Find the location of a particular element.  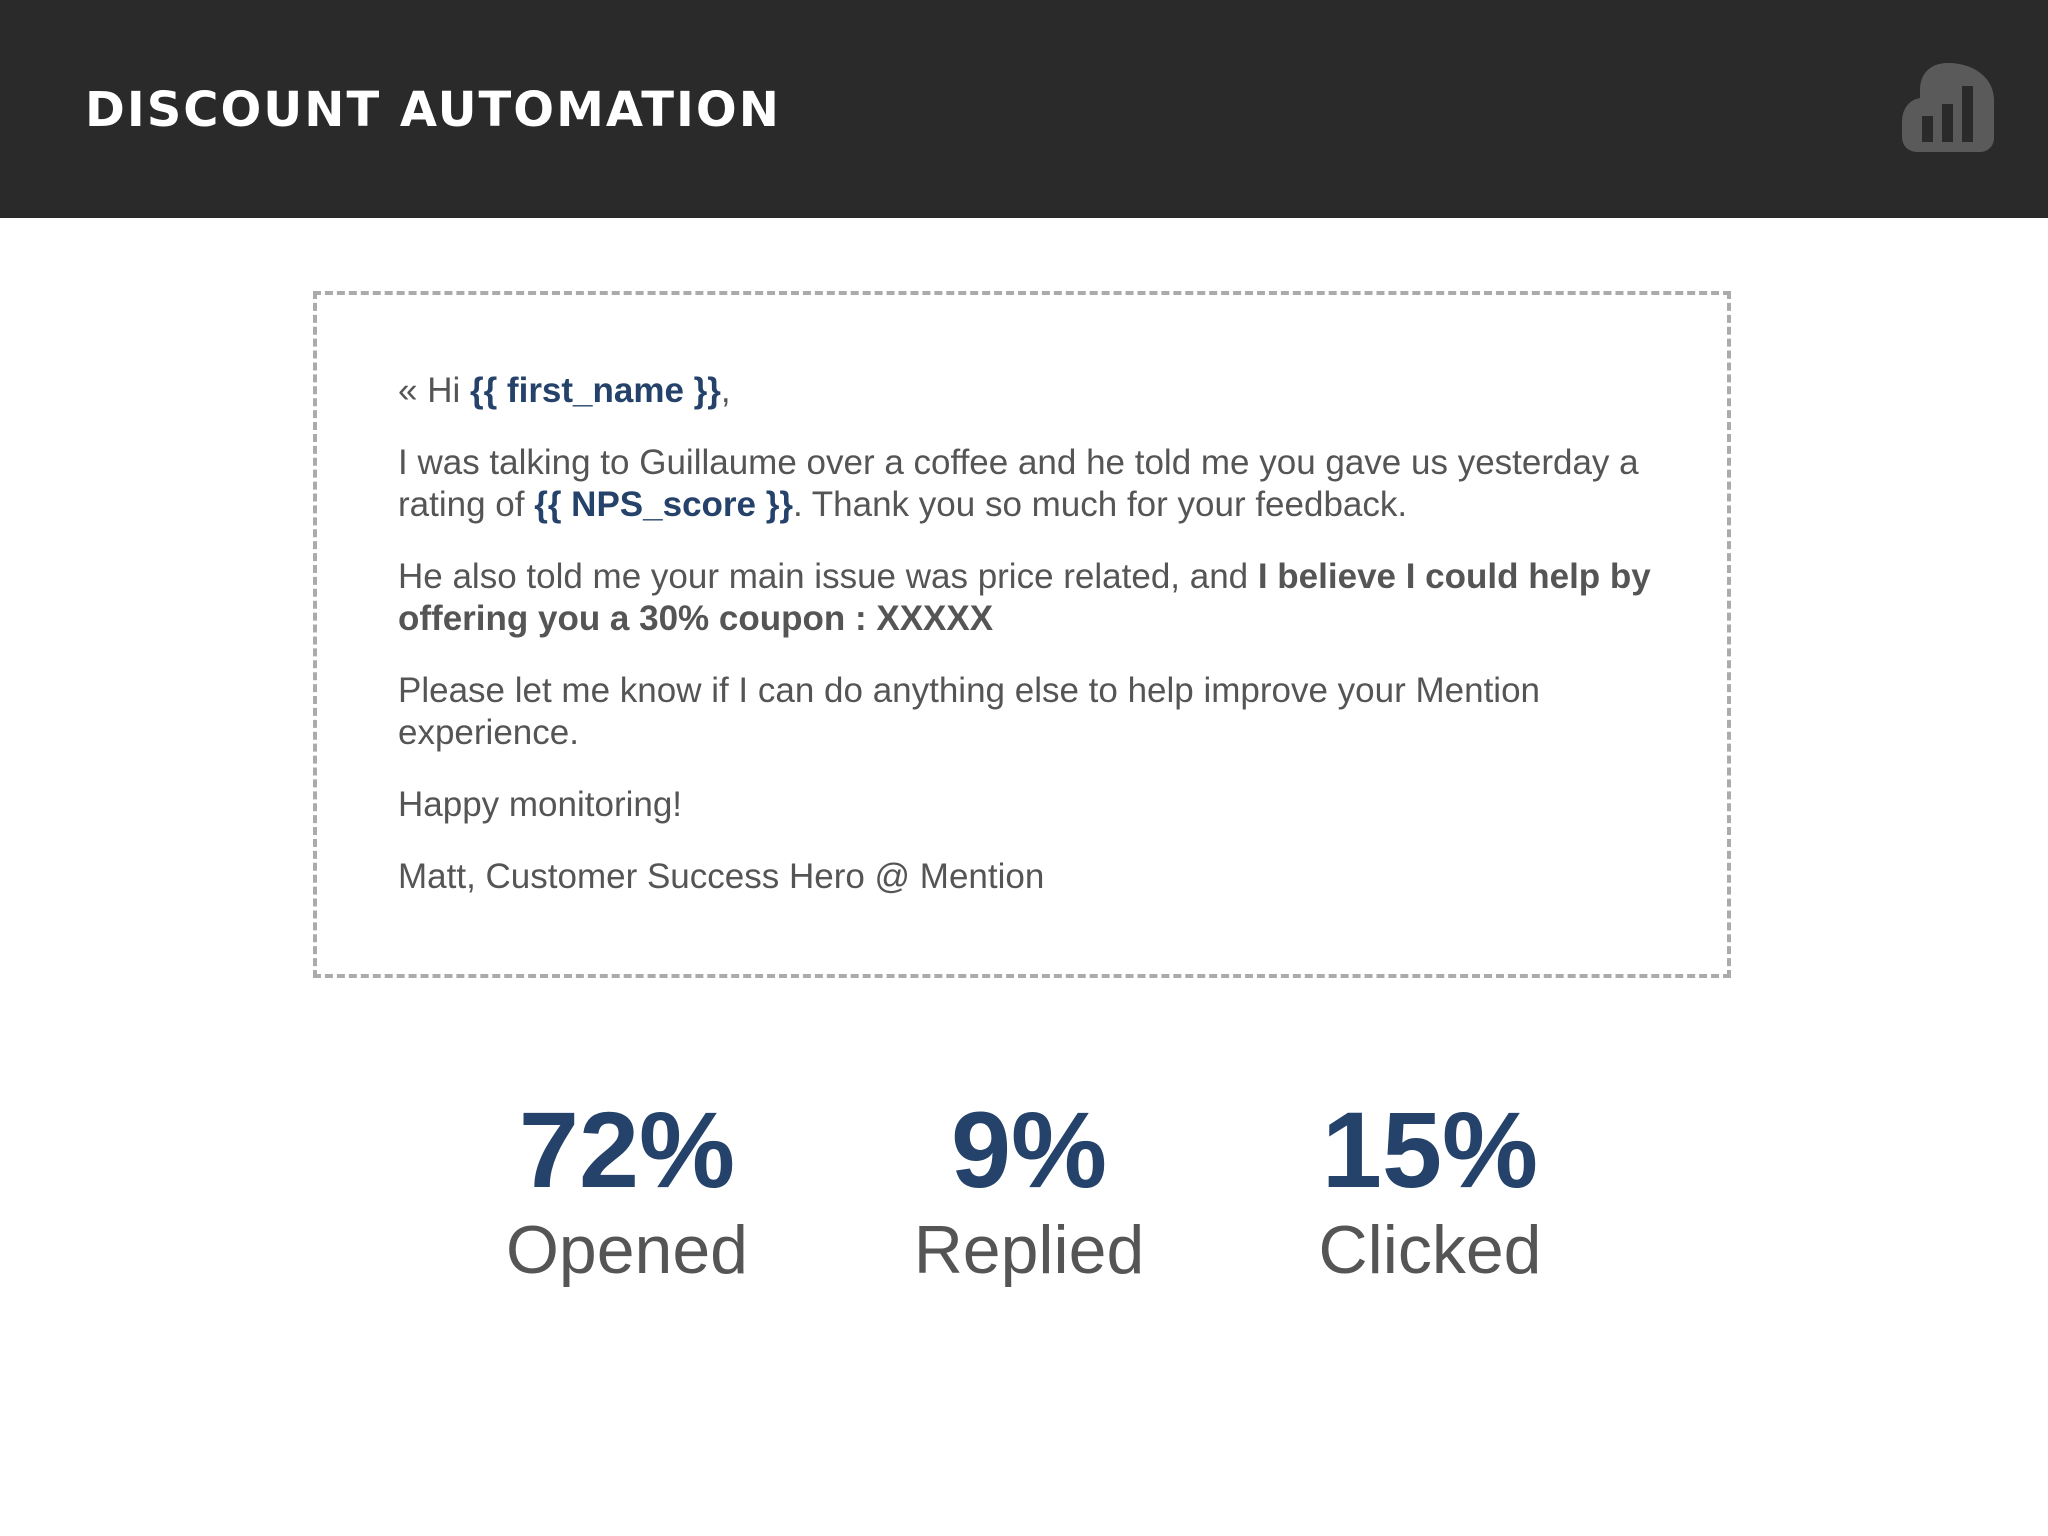

stat-value: 15% is located at coordinates (1430, 1149).